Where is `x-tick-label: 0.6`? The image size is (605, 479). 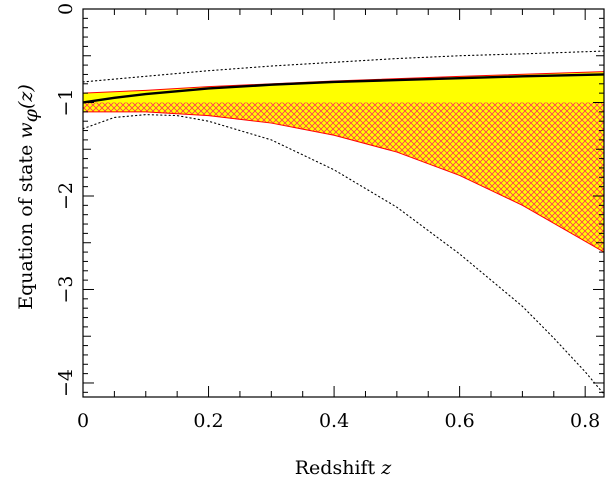 x-tick-label: 0.6 is located at coordinates (460, 421).